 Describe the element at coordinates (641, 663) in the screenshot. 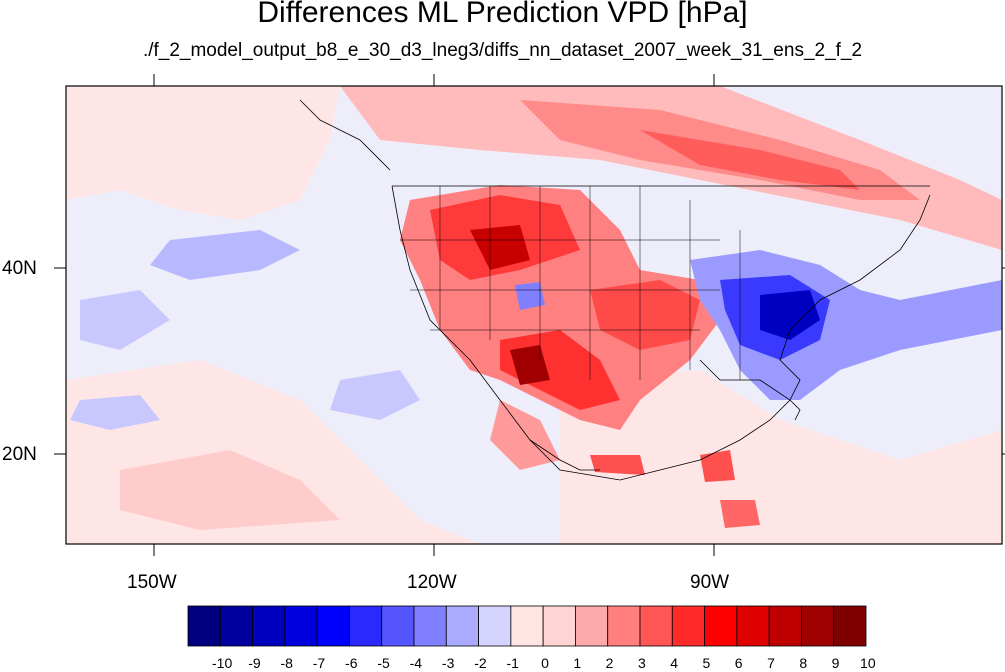

I see `colorbar-tick-label: 3` at that location.